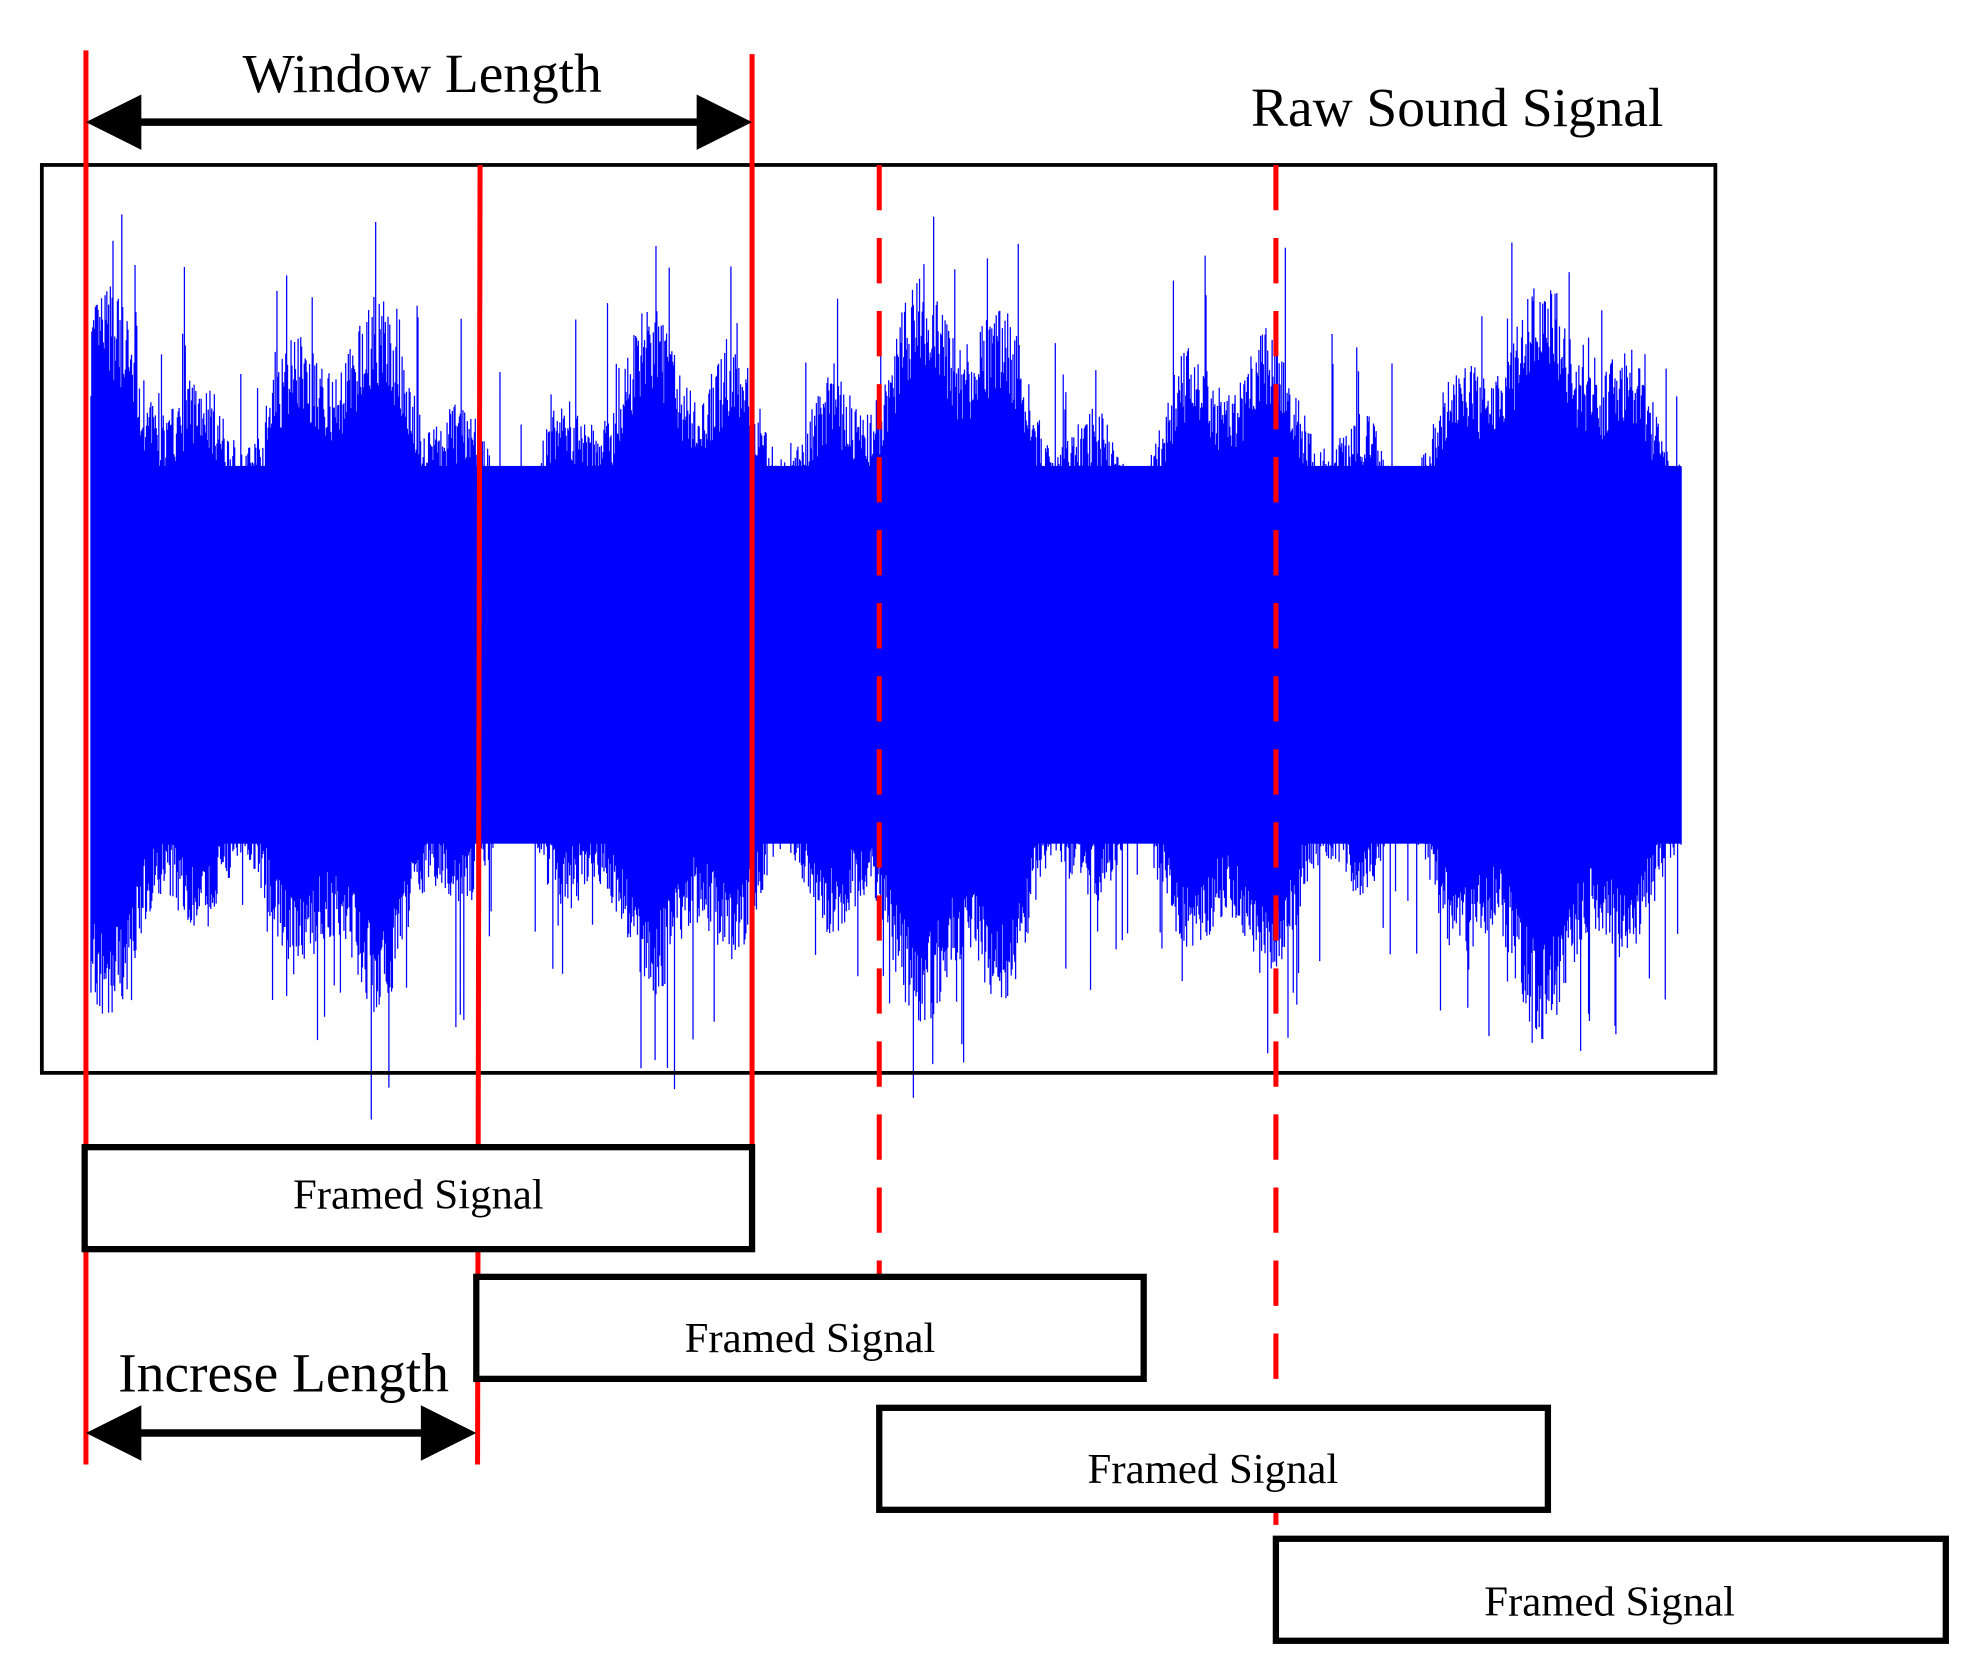  Describe the element at coordinates (479, 814) in the screenshot. I see `boundary-line` at that location.